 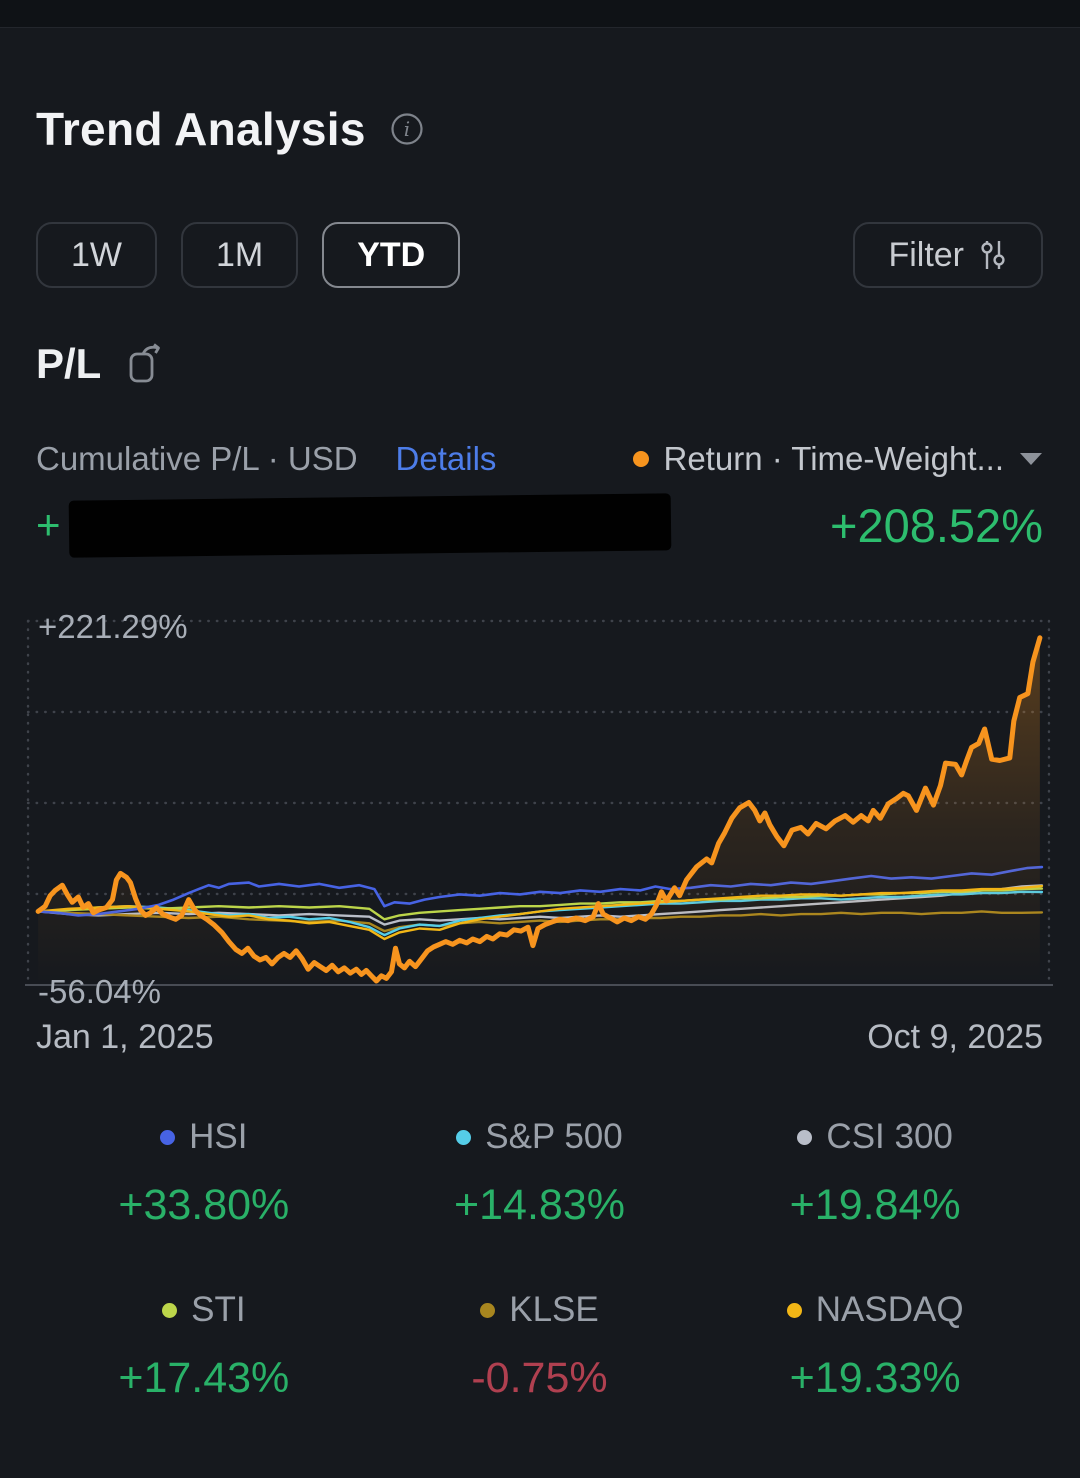 What do you see at coordinates (446, 458) in the screenshot?
I see `details-link: Details` at bounding box center [446, 458].